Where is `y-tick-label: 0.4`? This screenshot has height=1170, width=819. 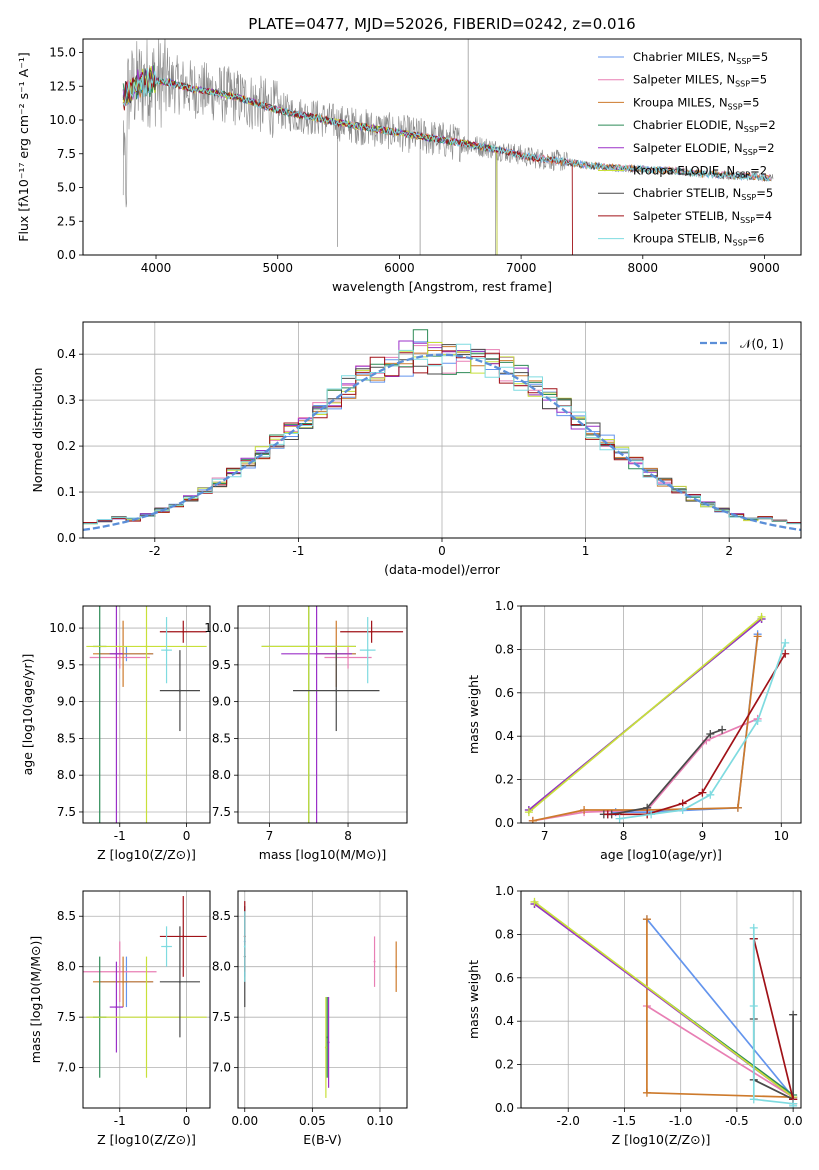
y-tick-label: 0.4 is located at coordinates (504, 1021).